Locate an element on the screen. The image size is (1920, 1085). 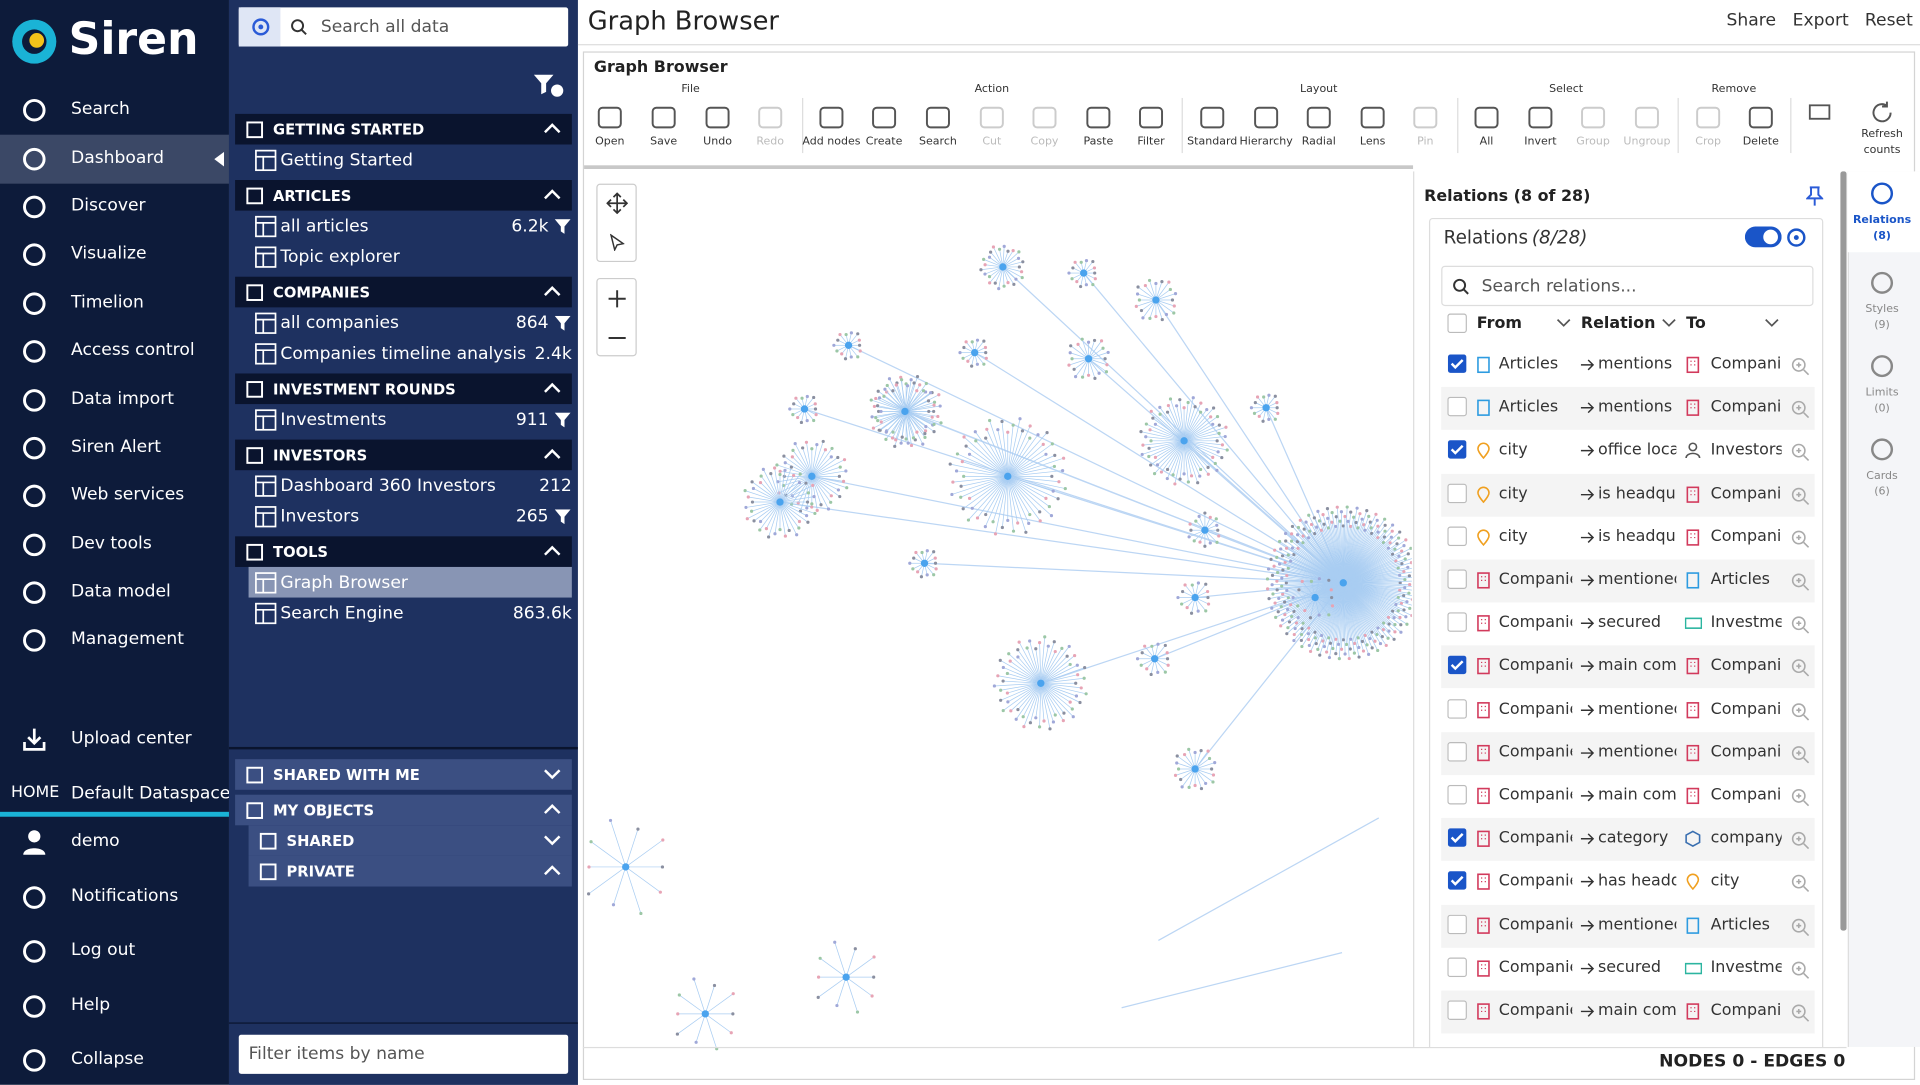
tool-button: Delete is located at coordinates (1760, 142).